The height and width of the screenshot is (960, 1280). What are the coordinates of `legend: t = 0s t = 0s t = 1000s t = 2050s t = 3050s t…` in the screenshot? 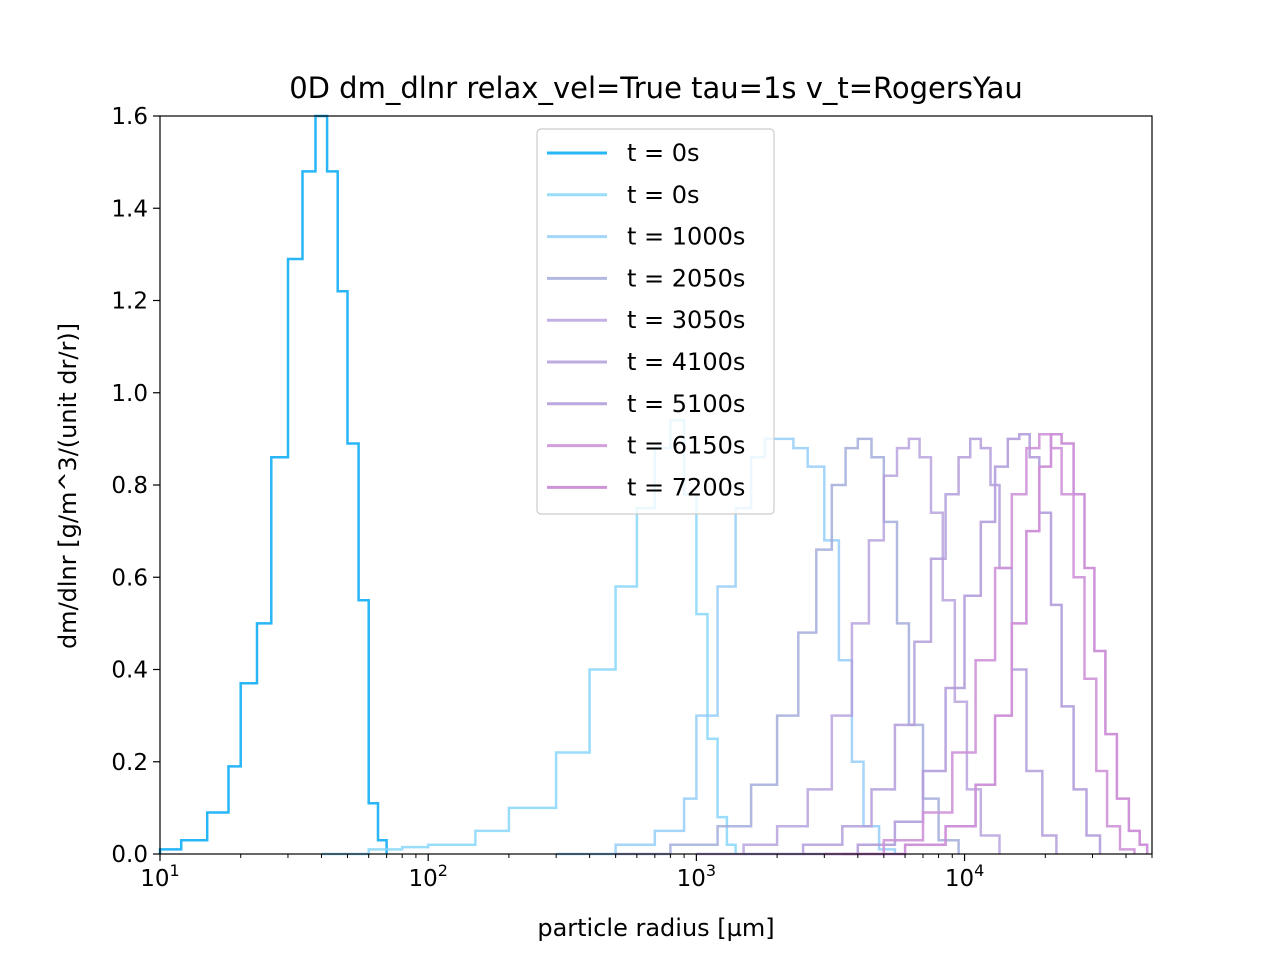 It's located at (655, 321).